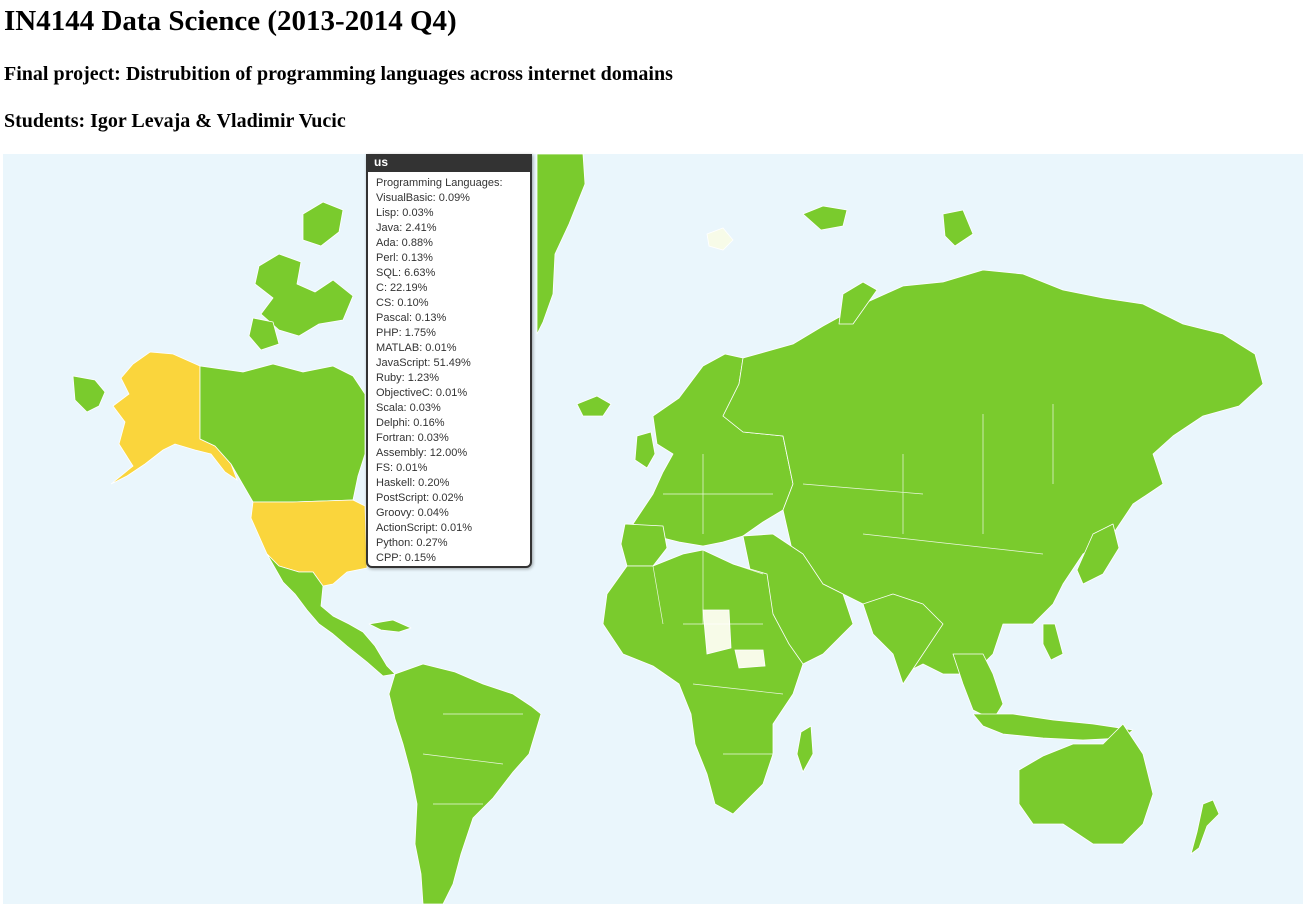 The height and width of the screenshot is (910, 1309). Describe the element at coordinates (230, 21) in the screenshot. I see `page-title: IN4144 Data Science (2013-2014 Q4)` at that location.